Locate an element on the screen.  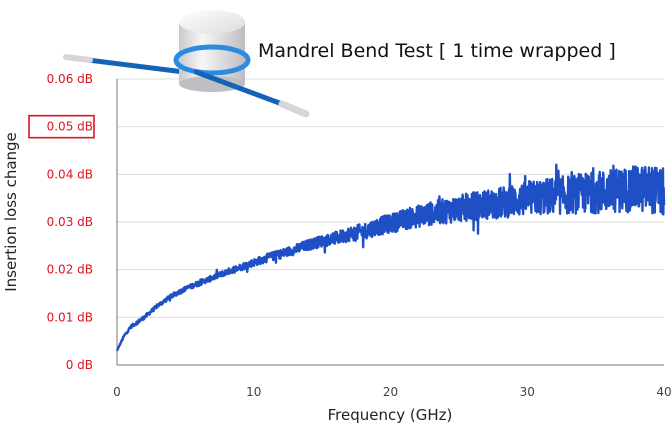
mandrel-bottom is located at coordinates (212, 84).